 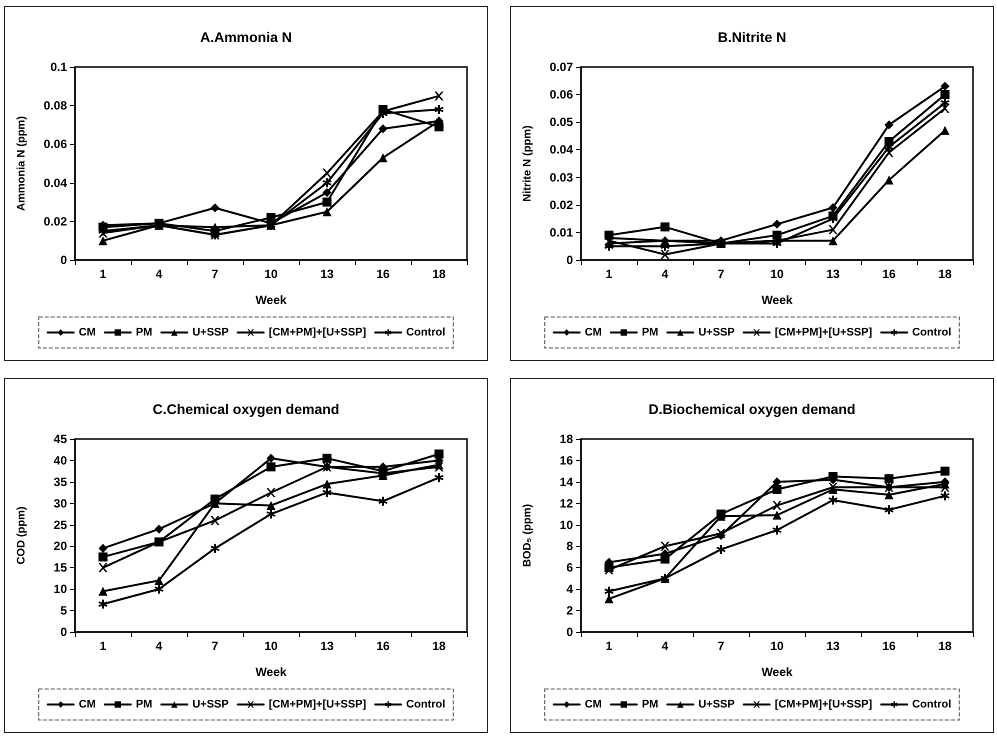 I want to click on y-tick-label: 12, so click(x=567, y=503).